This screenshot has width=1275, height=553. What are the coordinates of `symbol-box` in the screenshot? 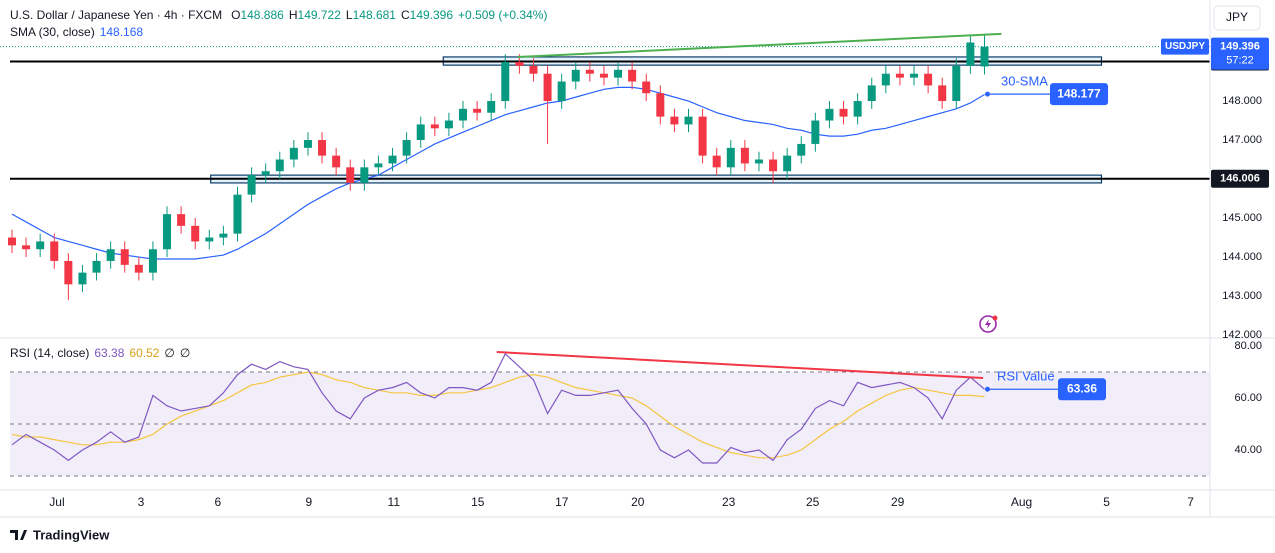 It's located at (1185, 46).